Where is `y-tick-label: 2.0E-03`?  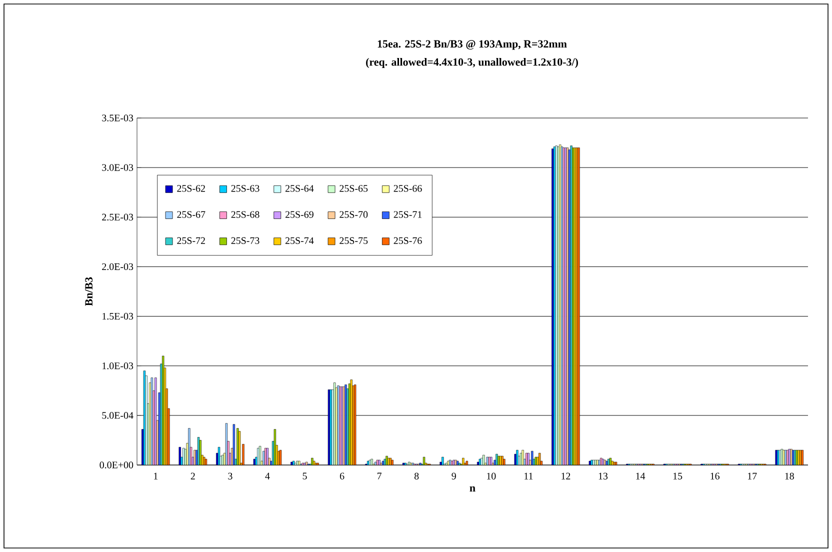
y-tick-label: 2.0E-03 is located at coordinates (118, 266).